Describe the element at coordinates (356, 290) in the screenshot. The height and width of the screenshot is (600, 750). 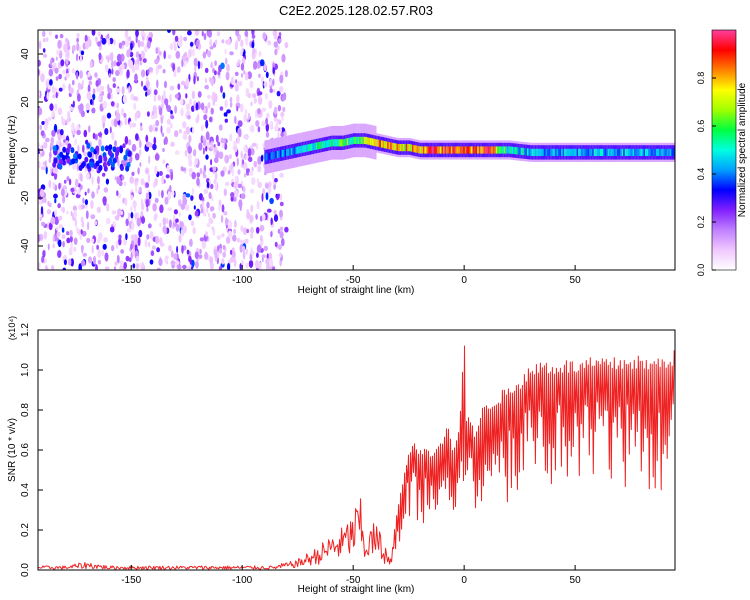
I see `spectrogram-x-label: Height of straight line (km)` at that location.